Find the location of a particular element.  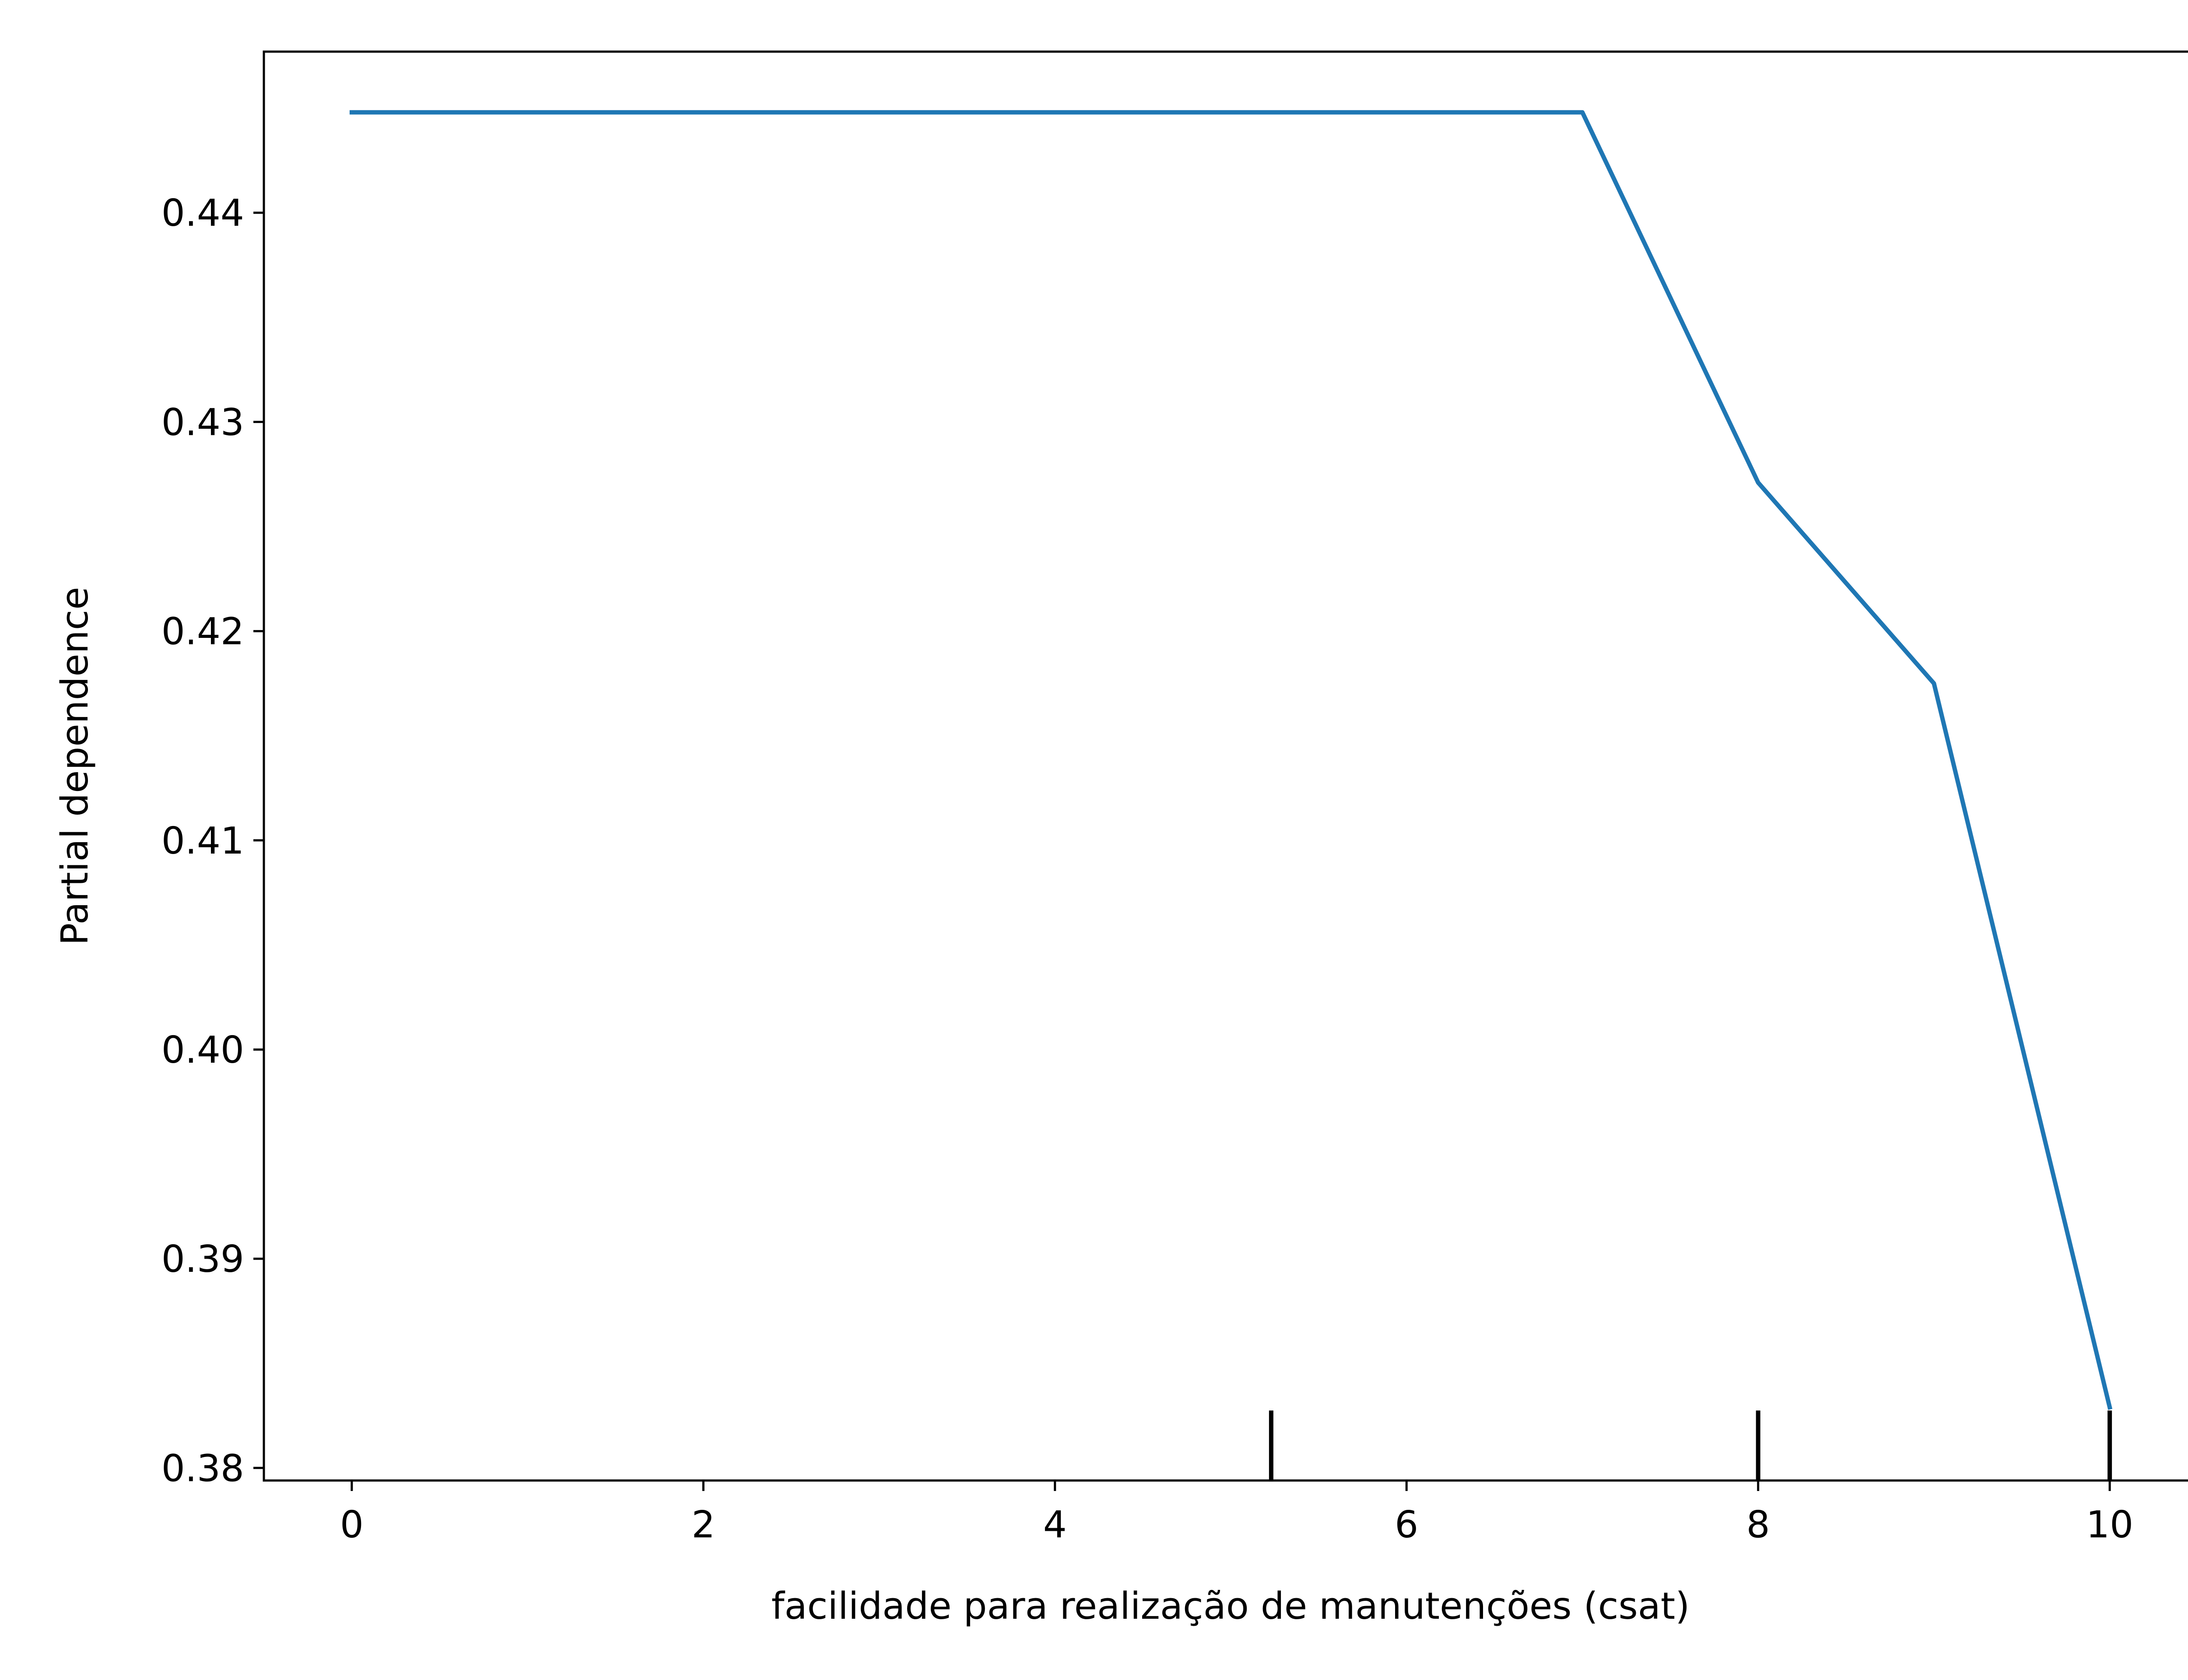

x-axis-ticks: 0 2 4 6 8 10 is located at coordinates (1236, 1513).